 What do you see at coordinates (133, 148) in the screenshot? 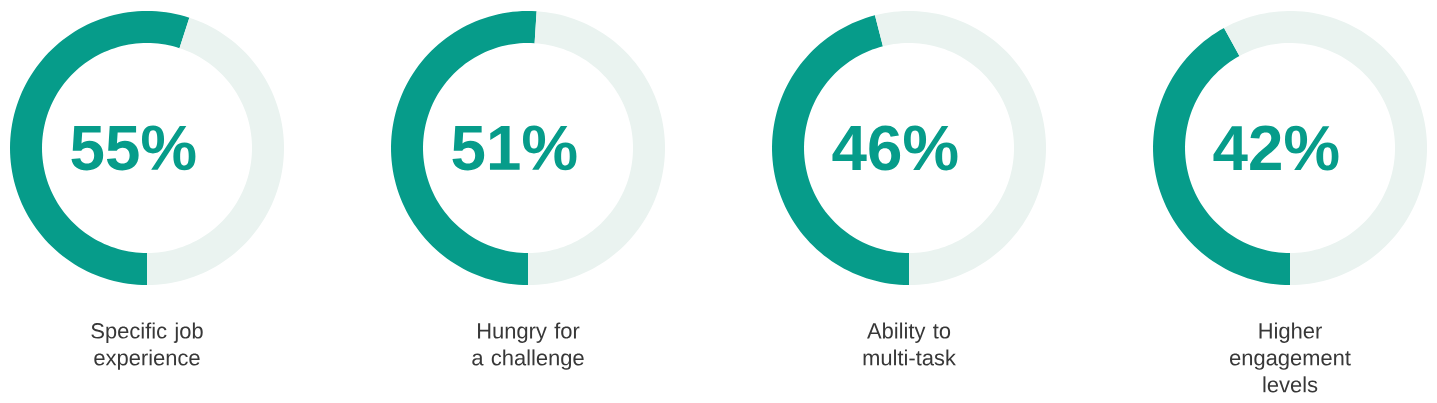
I see `data-label: 55%` at bounding box center [133, 148].